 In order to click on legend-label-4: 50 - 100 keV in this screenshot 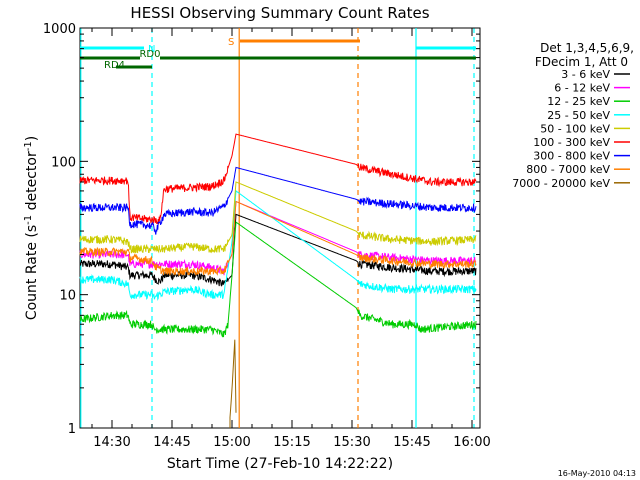, I will do `click(575, 128)`.